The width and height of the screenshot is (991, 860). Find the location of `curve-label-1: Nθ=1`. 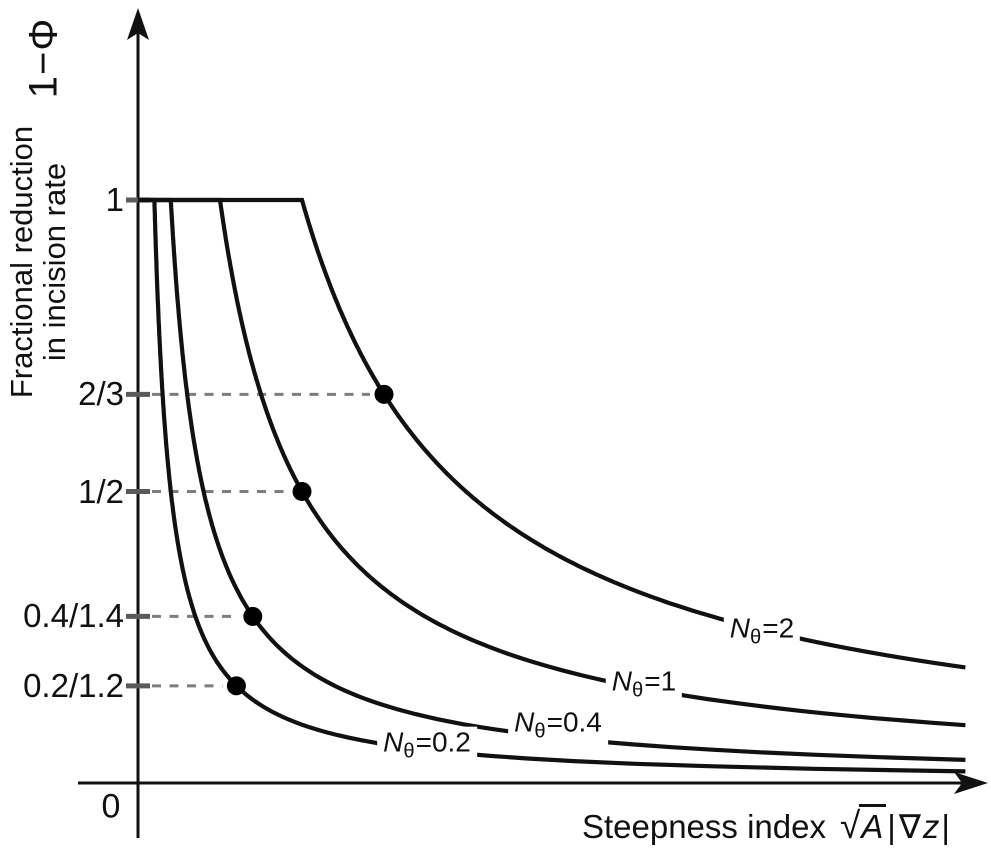

curve-label-1: Nθ=1 is located at coordinates (644, 686).